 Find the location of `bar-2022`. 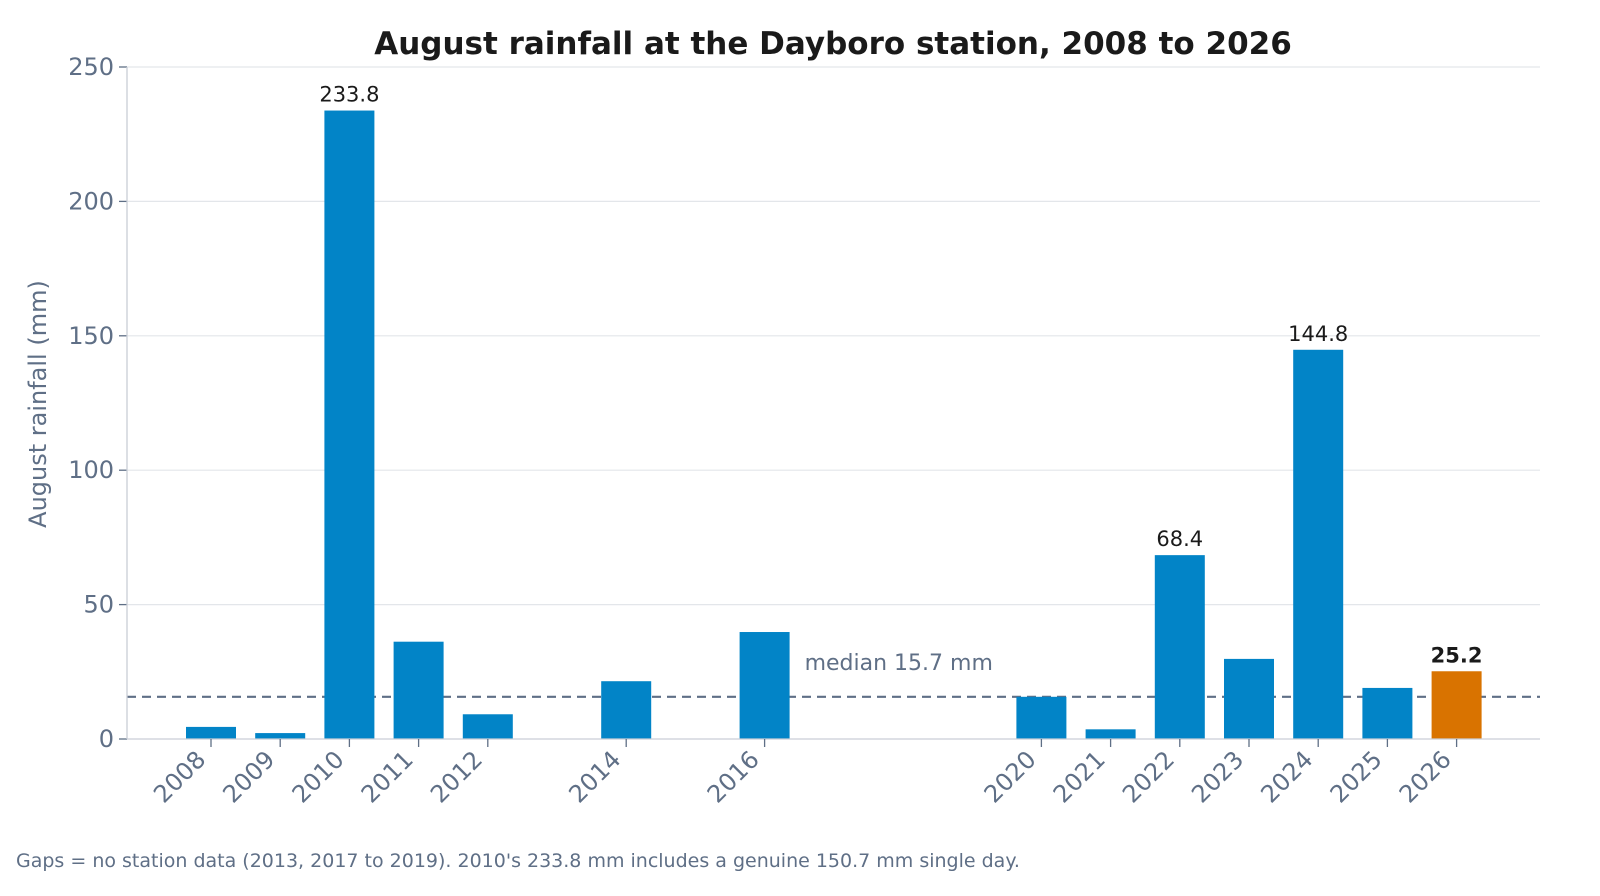

bar-2022 is located at coordinates (1179, 647).